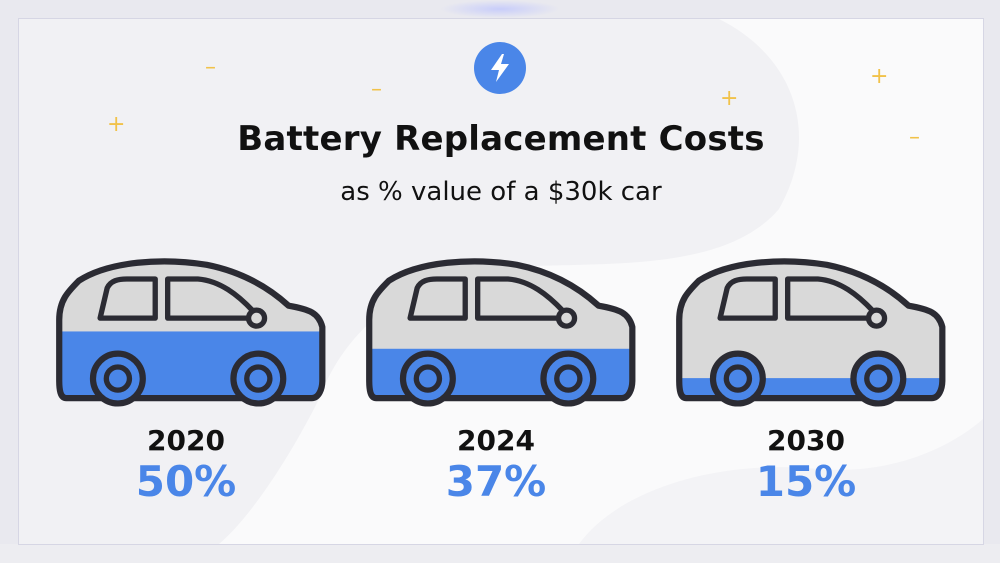 The image size is (1000, 563). What do you see at coordinates (186, 440) in the screenshot?
I see `category-label: 2020` at bounding box center [186, 440].